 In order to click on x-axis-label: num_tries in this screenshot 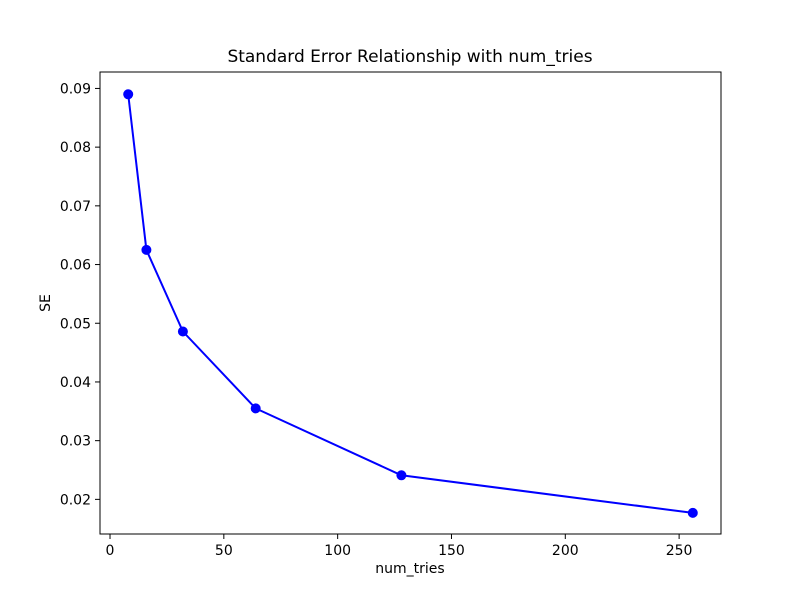, I will do `click(409, 569)`.